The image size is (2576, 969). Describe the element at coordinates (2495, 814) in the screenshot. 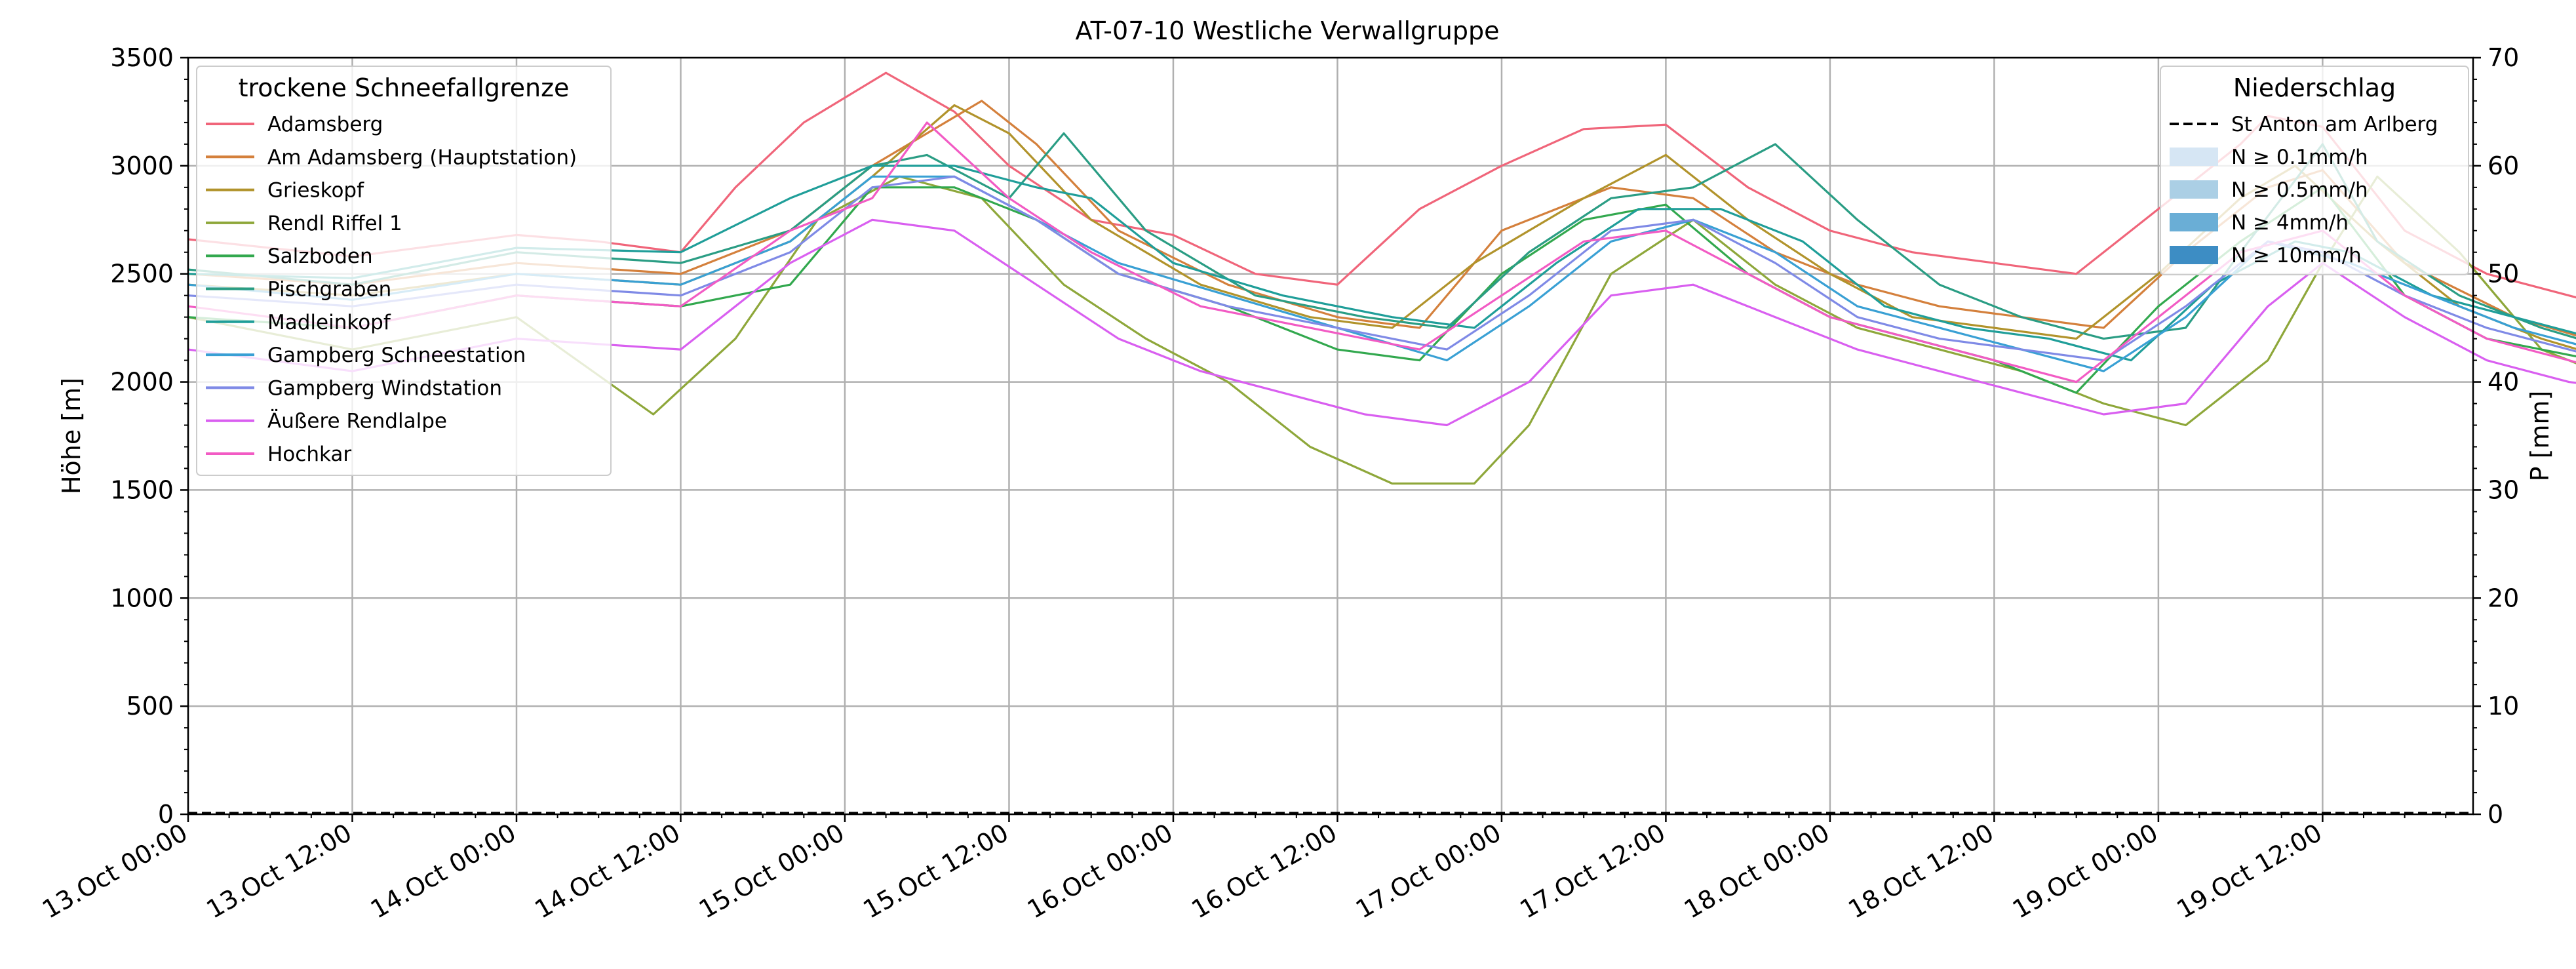

I see `y2-tick-label-0: 0` at that location.